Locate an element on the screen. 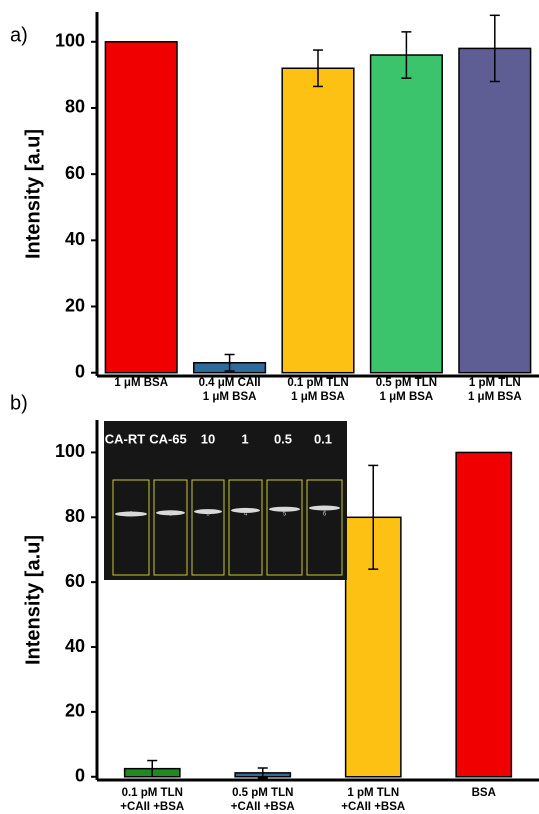 The height and width of the screenshot is (814, 539). lane-number: 2 is located at coordinates (171, 515).